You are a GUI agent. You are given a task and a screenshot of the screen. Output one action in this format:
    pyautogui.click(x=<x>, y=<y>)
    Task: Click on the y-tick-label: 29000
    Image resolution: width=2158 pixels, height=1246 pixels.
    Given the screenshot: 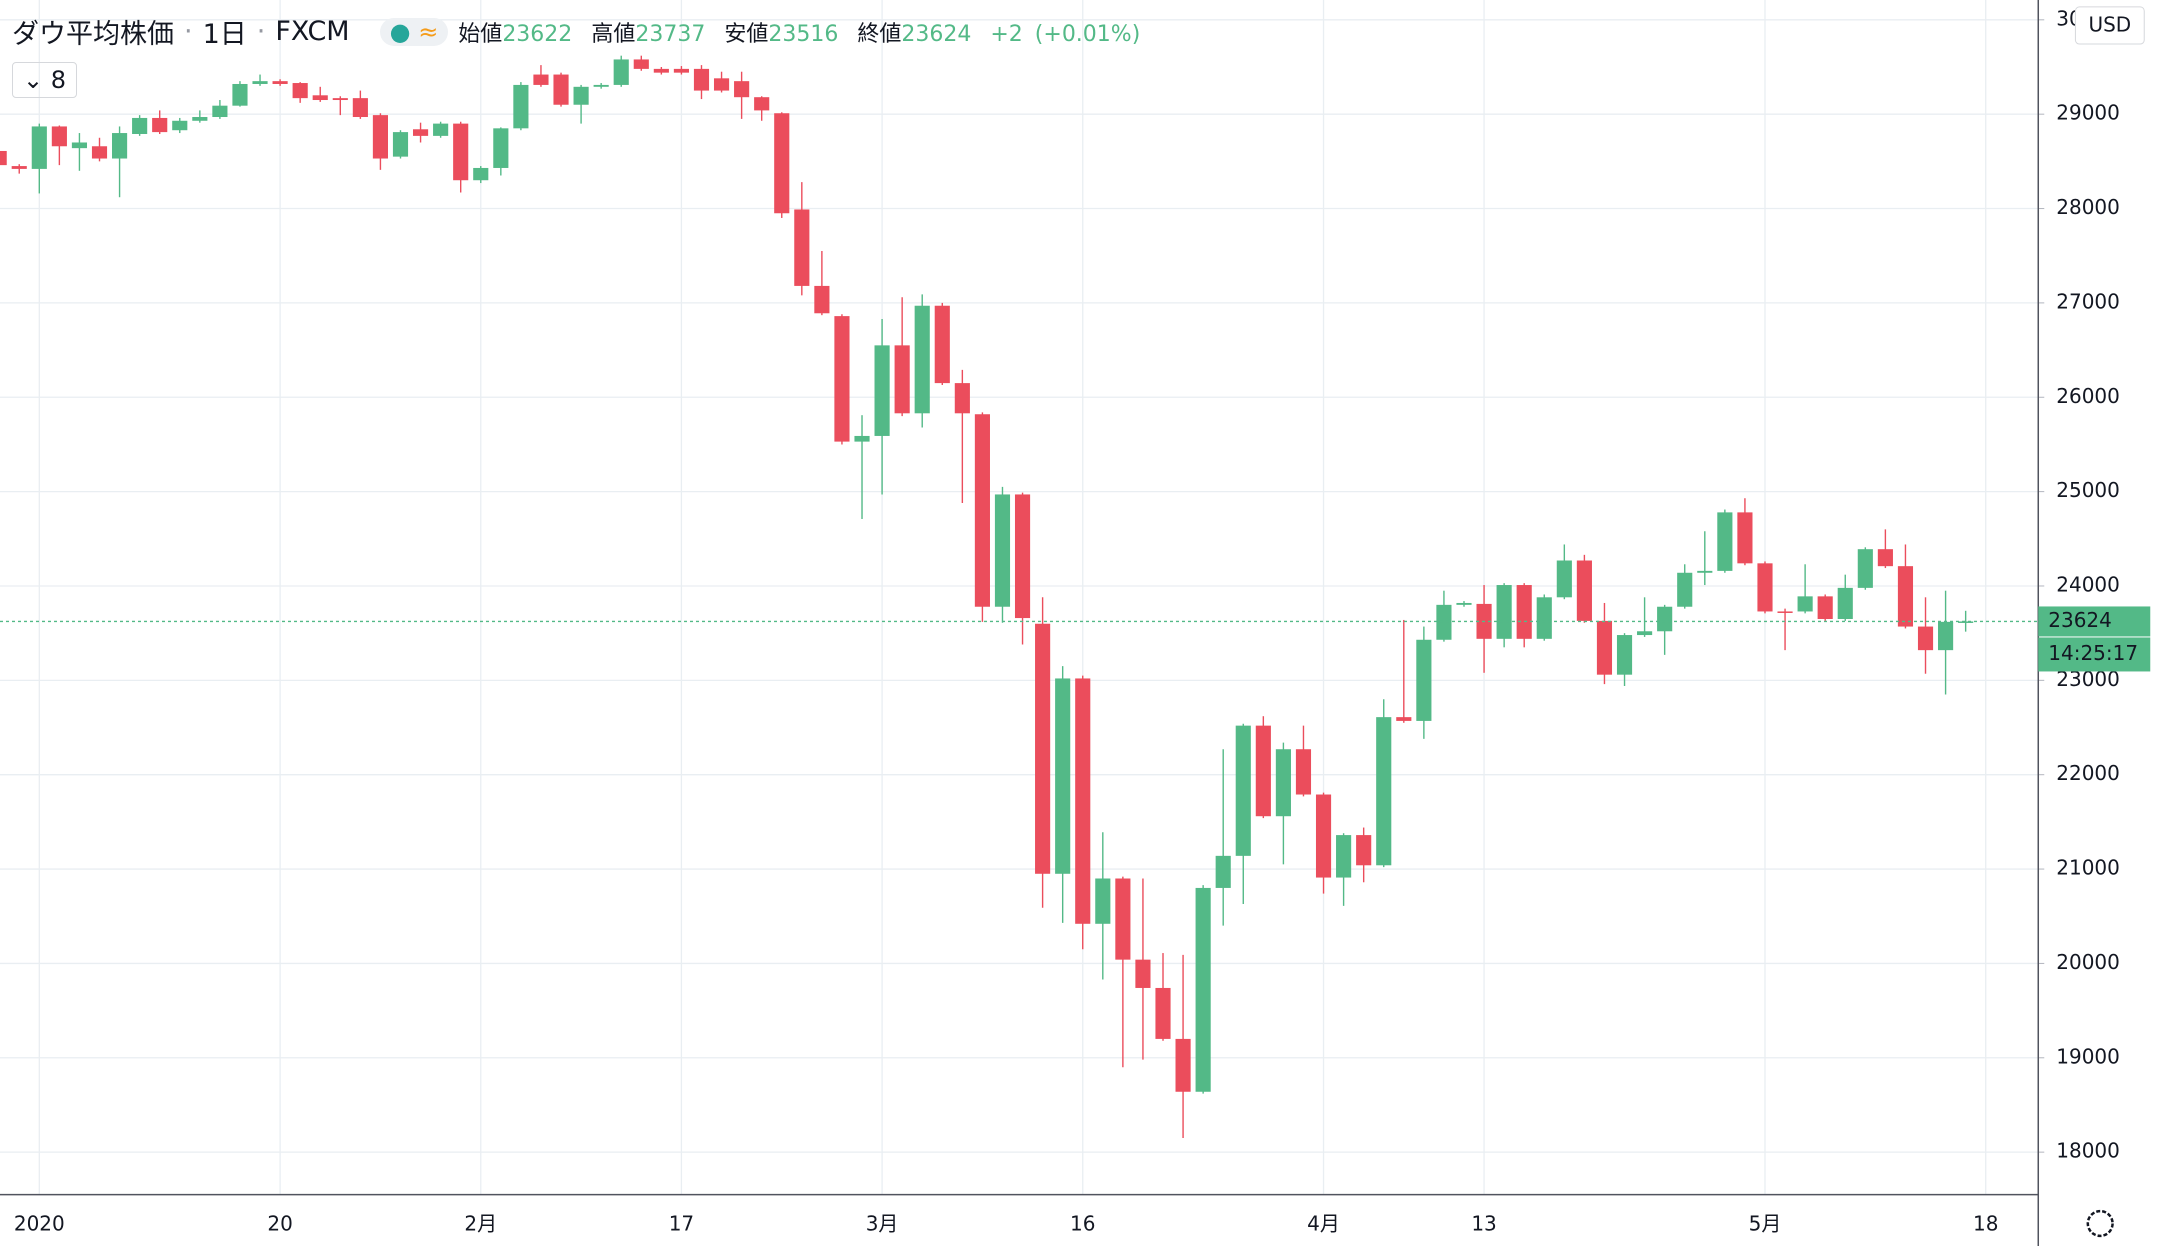 What is the action you would take?
    pyautogui.click(x=2088, y=113)
    